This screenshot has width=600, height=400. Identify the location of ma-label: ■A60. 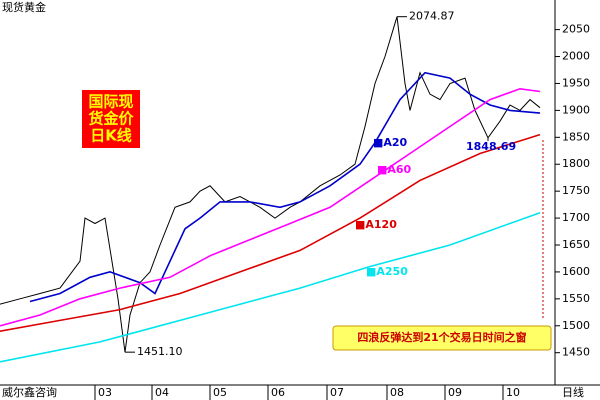
(394, 169).